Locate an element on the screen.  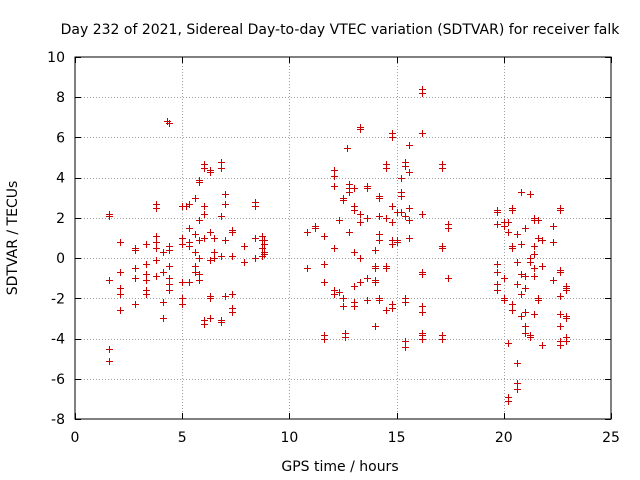
y-tick-label: 0 is located at coordinates (60, 259).